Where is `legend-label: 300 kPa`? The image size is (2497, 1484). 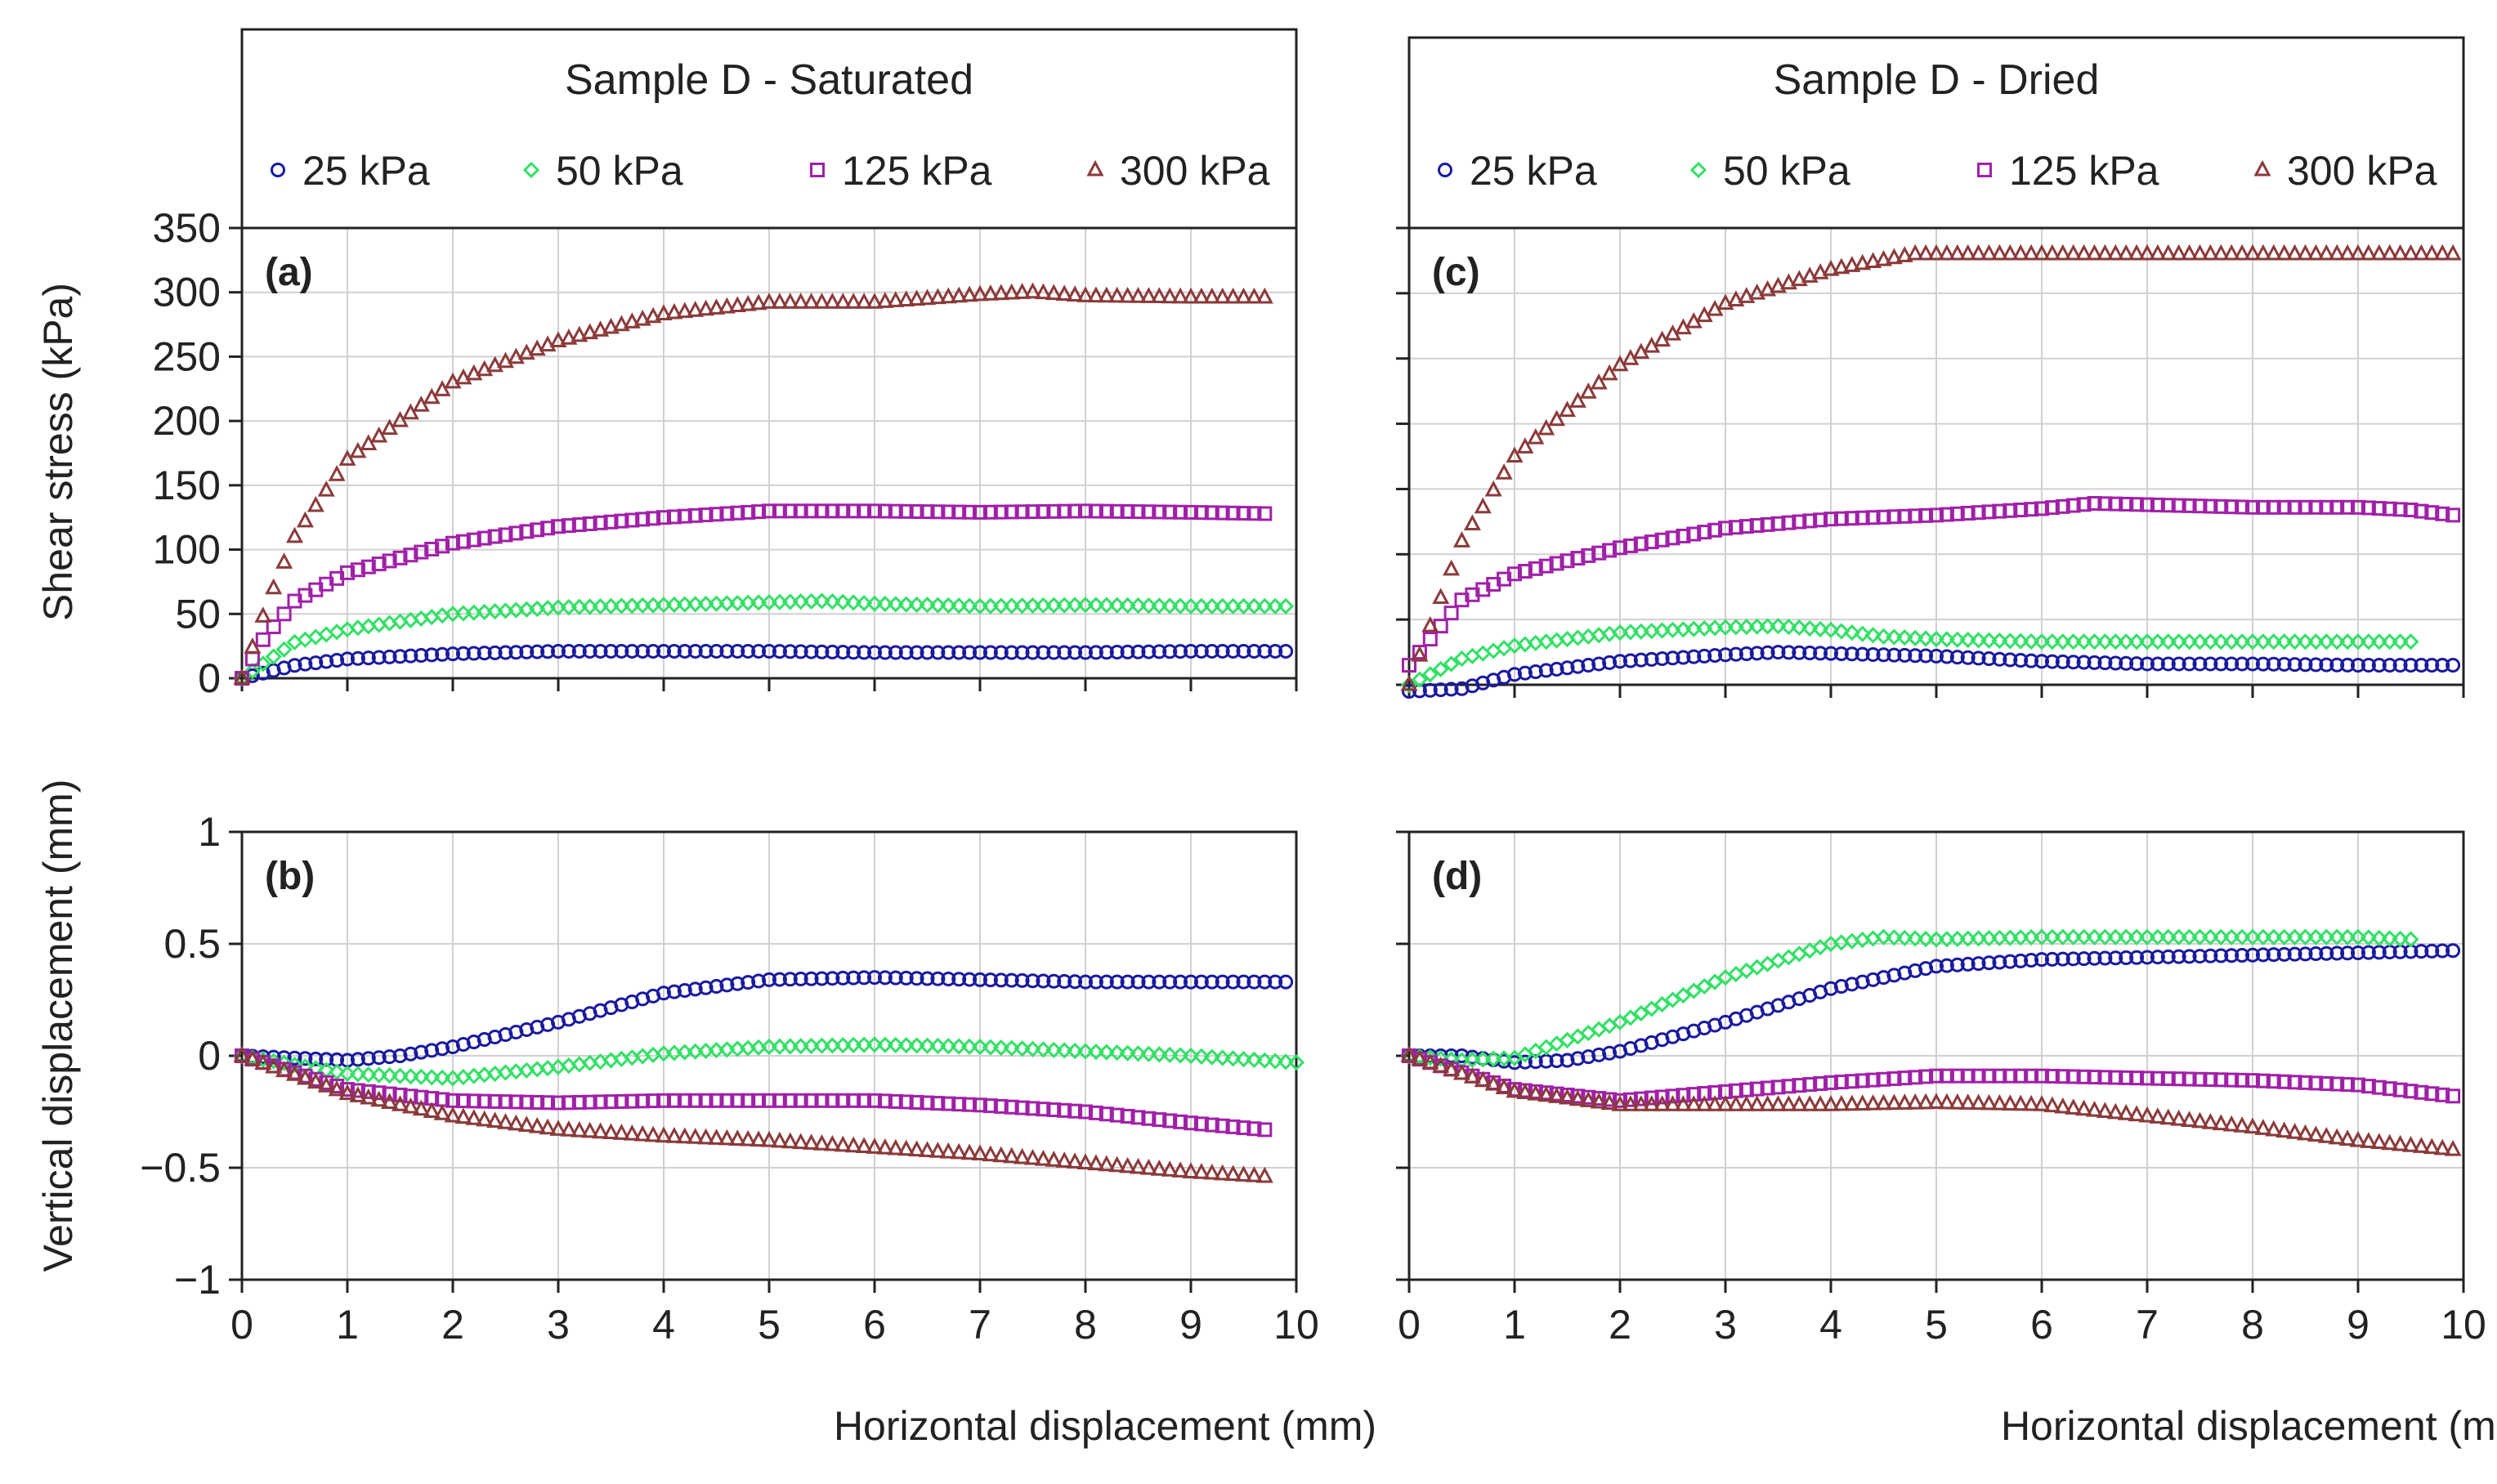
legend-label: 300 kPa is located at coordinates (2362, 171).